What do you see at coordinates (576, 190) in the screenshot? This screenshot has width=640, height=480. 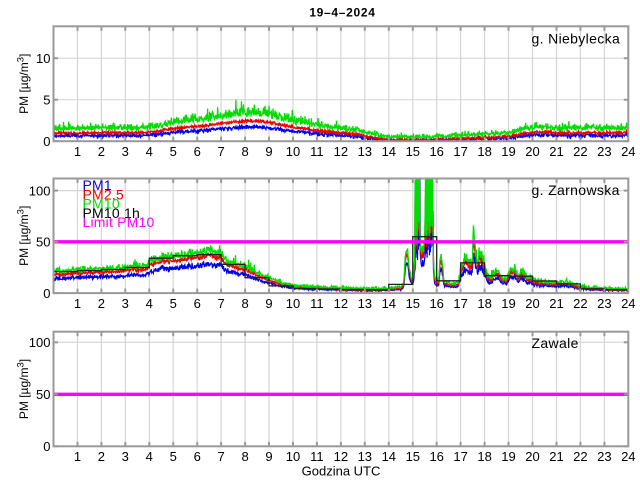 I see `svg-text: g. Zarnowska` at bounding box center [576, 190].